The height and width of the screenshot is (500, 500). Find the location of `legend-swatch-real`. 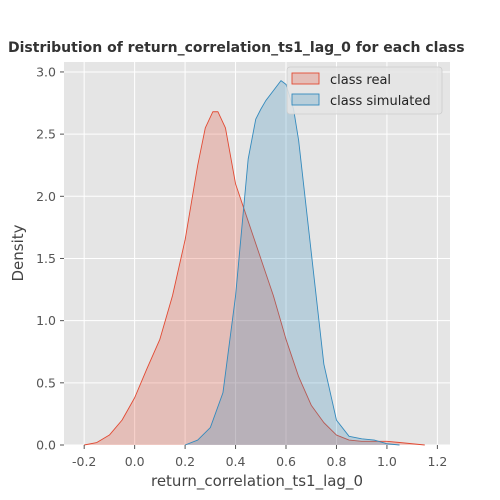

legend-swatch-real is located at coordinates (305, 78).